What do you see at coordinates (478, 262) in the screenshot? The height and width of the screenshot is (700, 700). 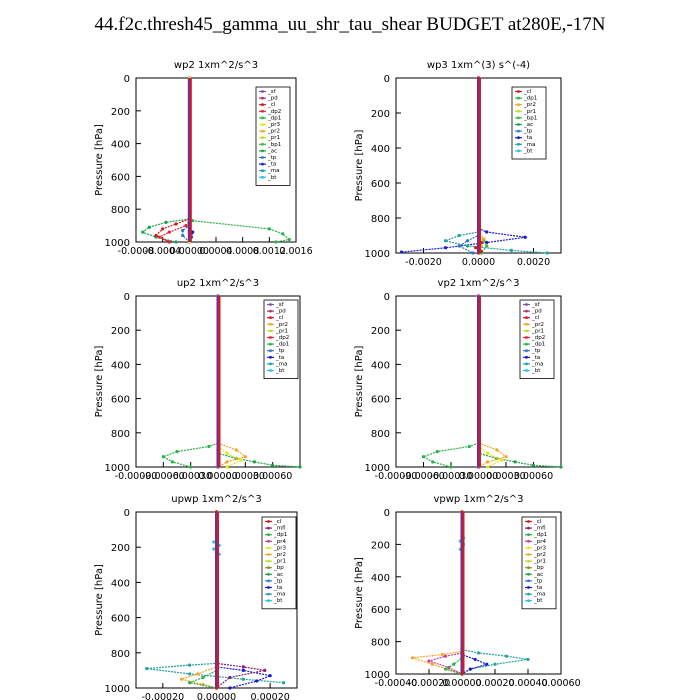 I see `x-tick-label: 0.0000` at bounding box center [478, 262].